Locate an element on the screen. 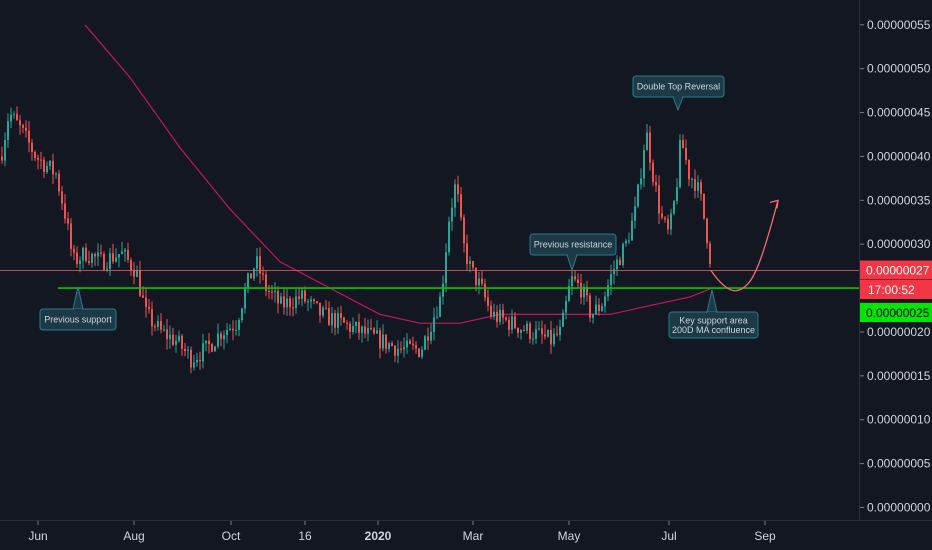 The image size is (932, 550). double-top-note: Double Top Reversal is located at coordinates (678, 93).